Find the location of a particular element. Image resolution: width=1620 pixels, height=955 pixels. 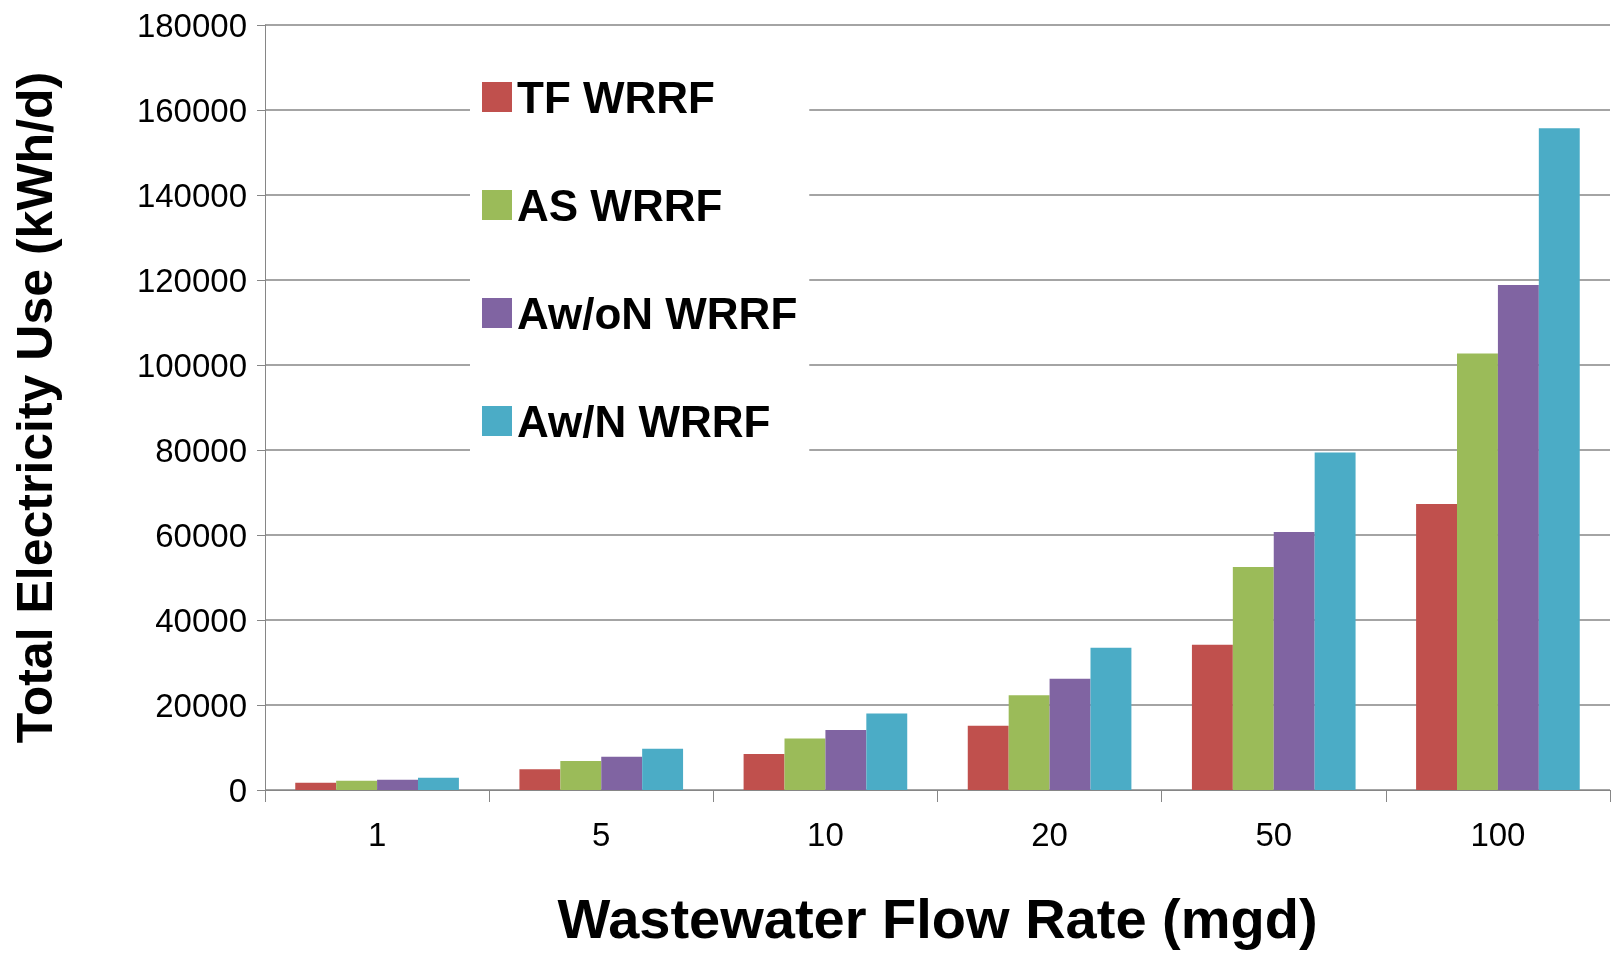

legend-label: TF WRRF is located at coordinates (616, 97).